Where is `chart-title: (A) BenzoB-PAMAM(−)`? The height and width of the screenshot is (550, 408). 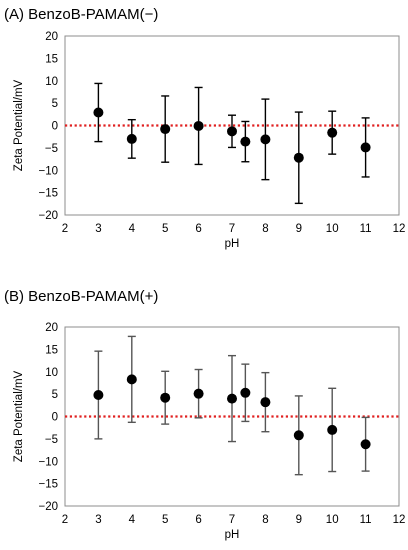
chart-title: (A) BenzoB-PAMAM(−) is located at coordinates (81, 14).